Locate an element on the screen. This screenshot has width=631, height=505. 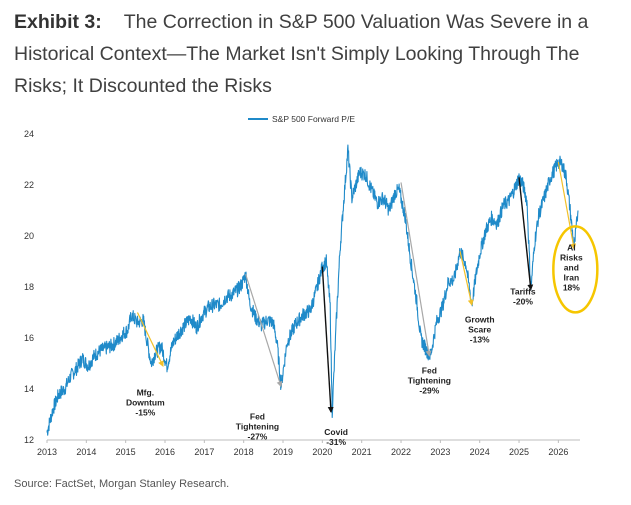
x-tick-label: 2024 is located at coordinates (480, 452).